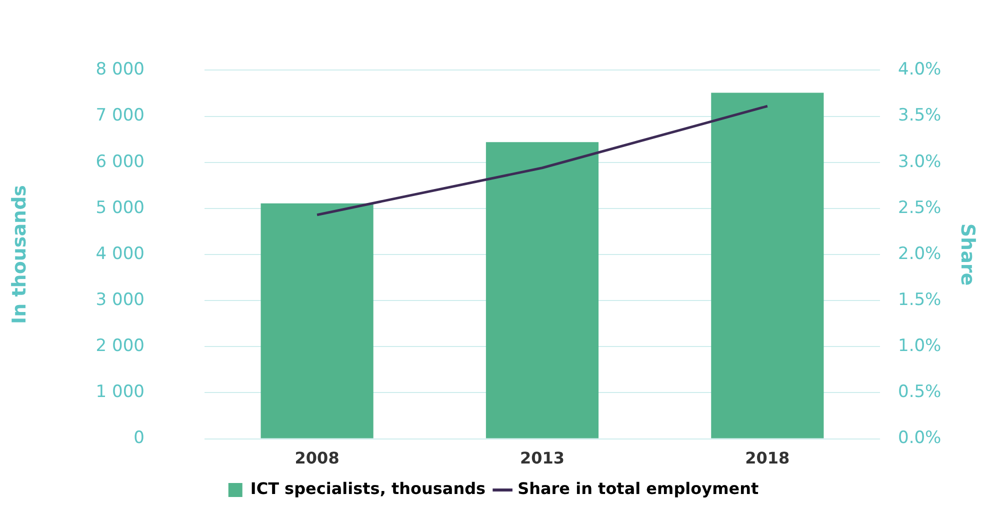  What do you see at coordinates (920, 162) in the screenshot?
I see `y2-tick-label: 3.0%` at bounding box center [920, 162].